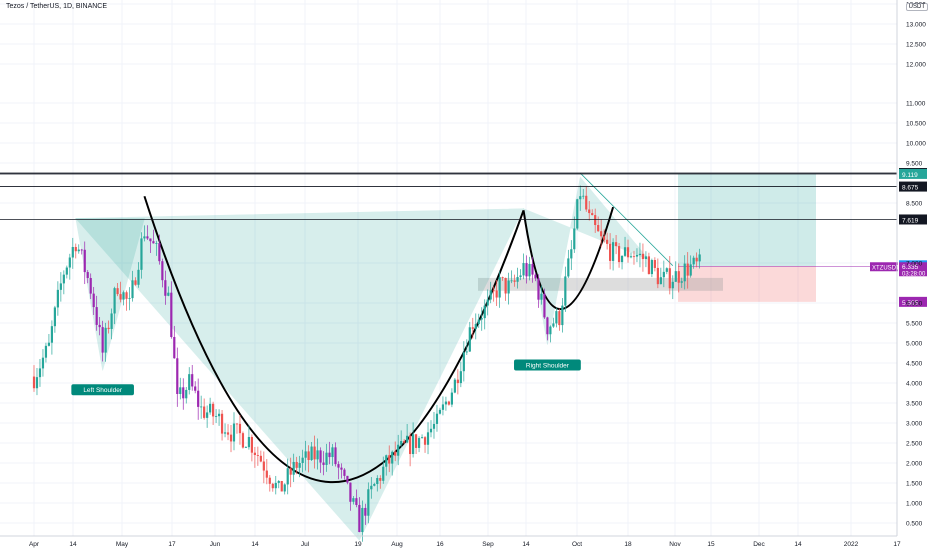  What do you see at coordinates (914, 504) in the screenshot?
I see `price-axis-label: 1.000` at bounding box center [914, 504].